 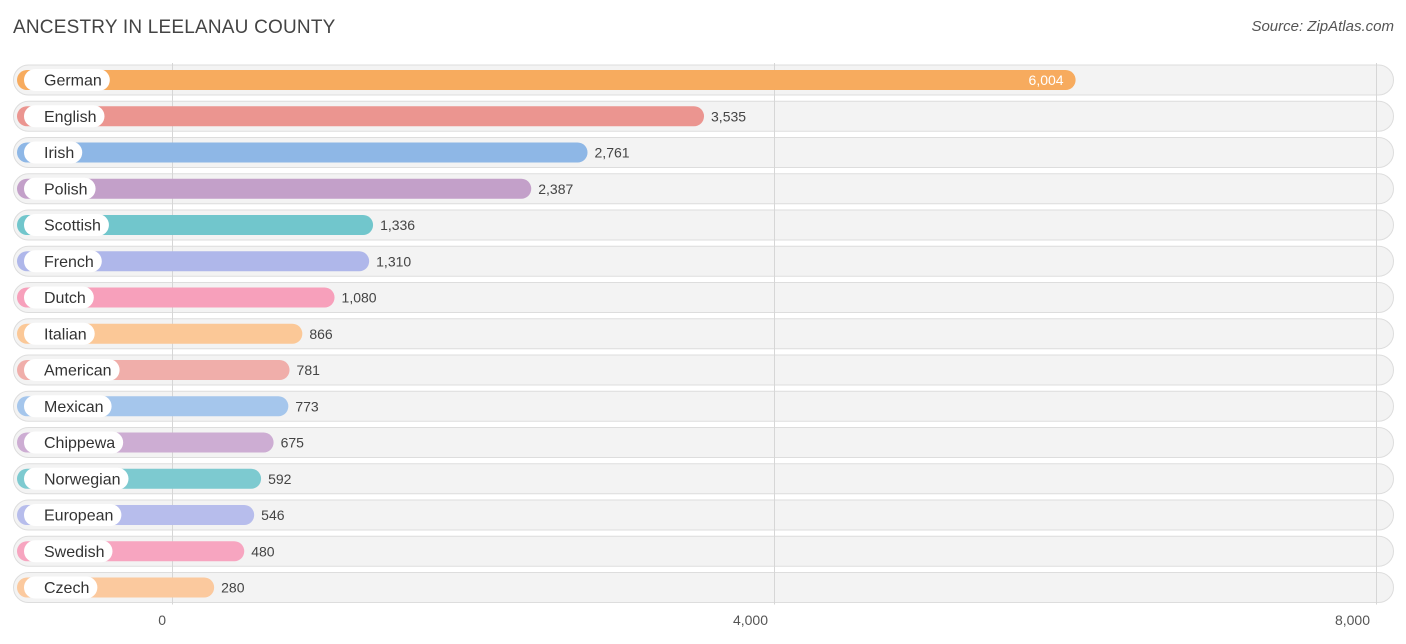 What do you see at coordinates (1322, 26) in the screenshot?
I see `chart-source: Source: ZipAtlas.com` at bounding box center [1322, 26].